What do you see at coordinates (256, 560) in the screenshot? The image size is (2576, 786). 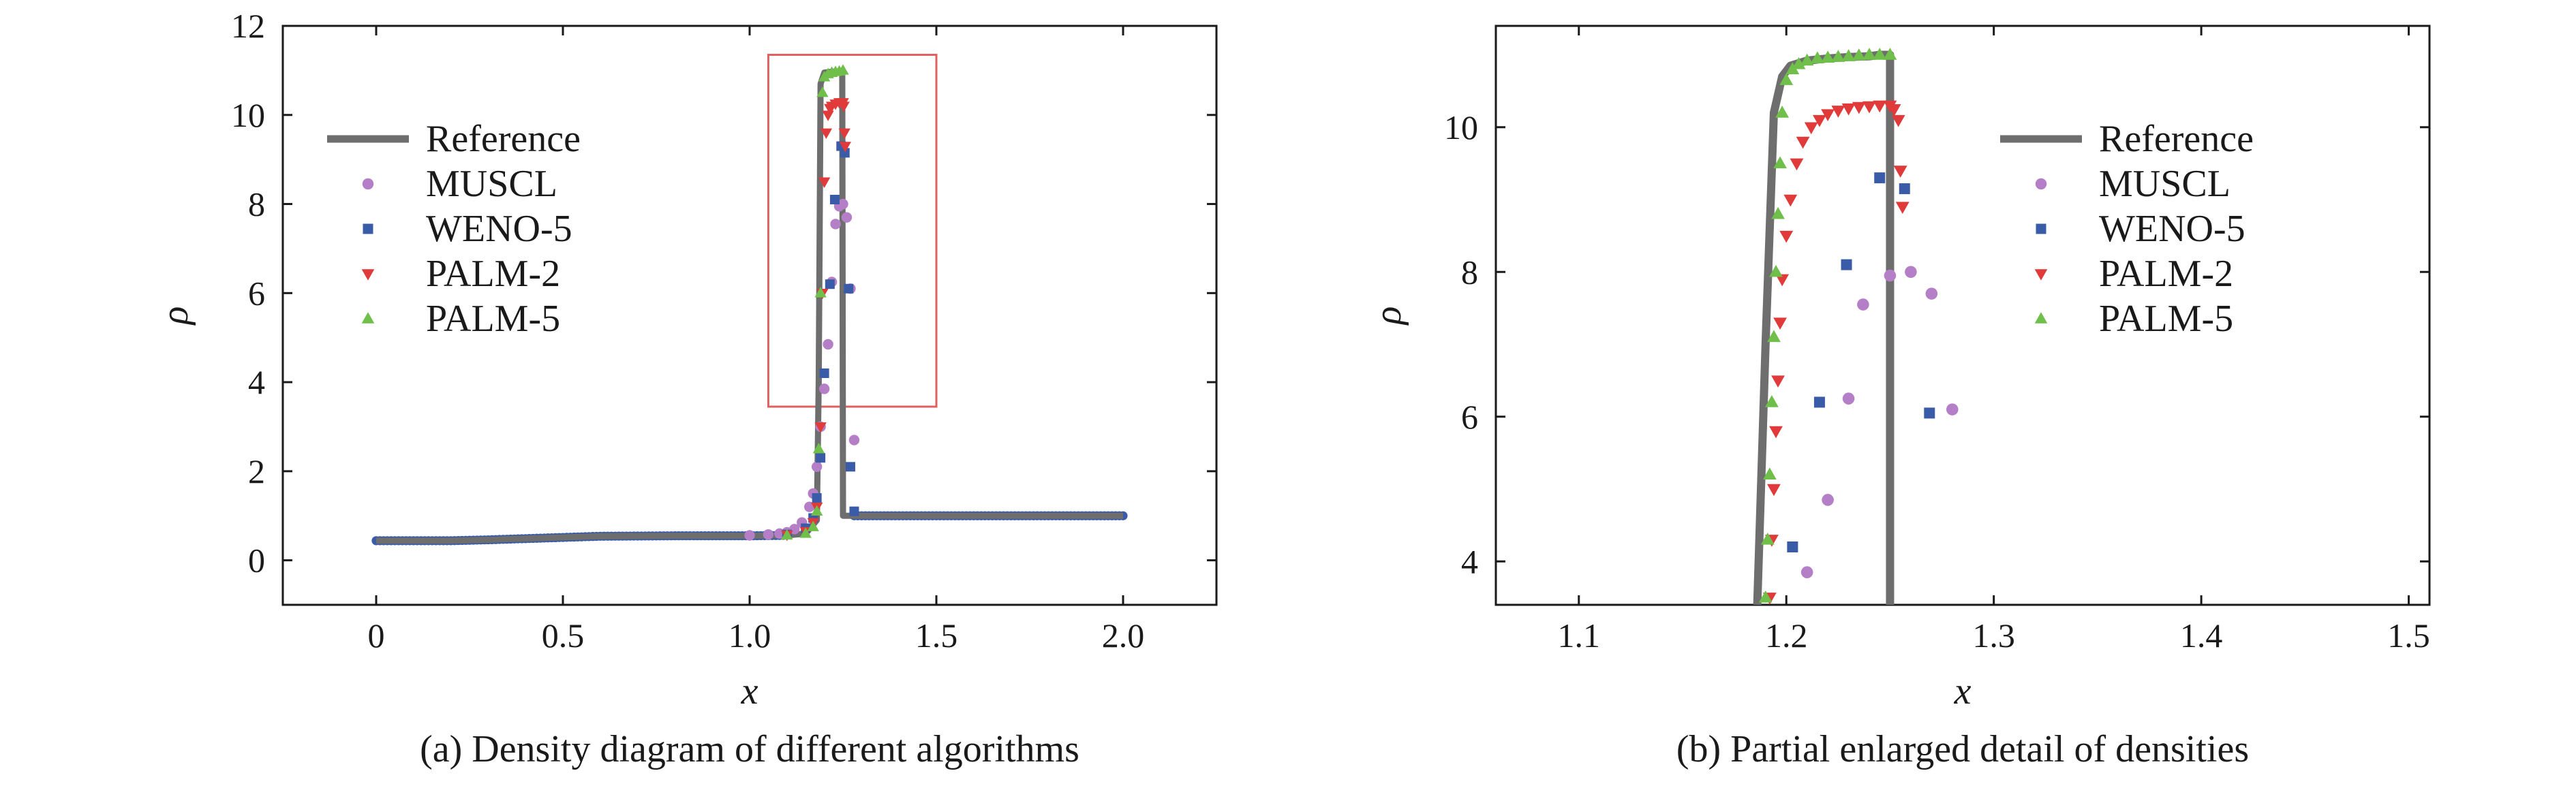 I see `y-tick-label: 0` at bounding box center [256, 560].